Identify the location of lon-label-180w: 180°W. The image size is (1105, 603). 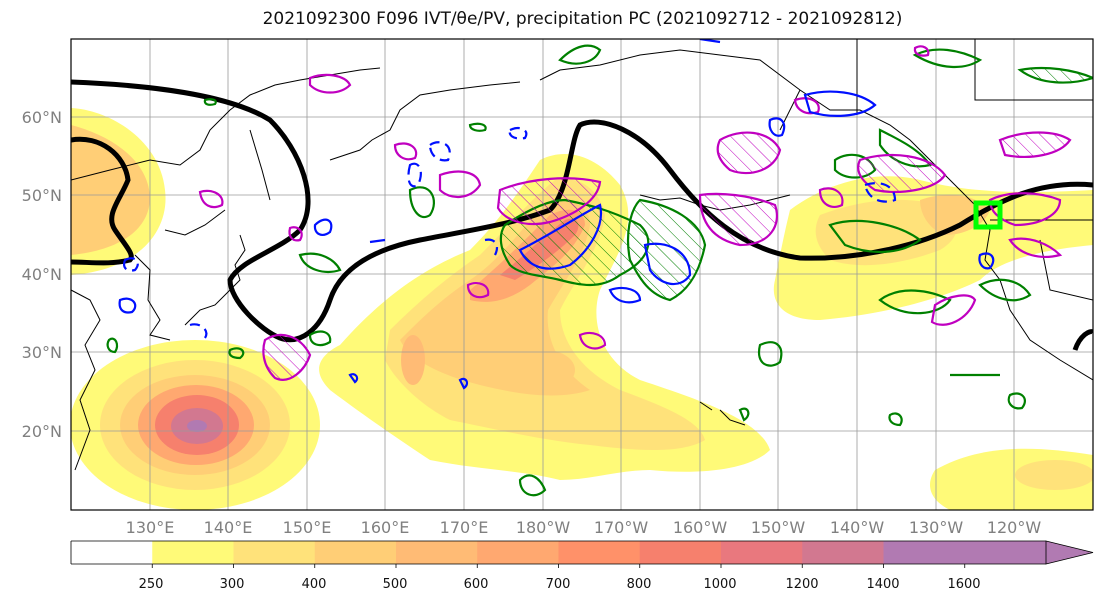
(543, 527).